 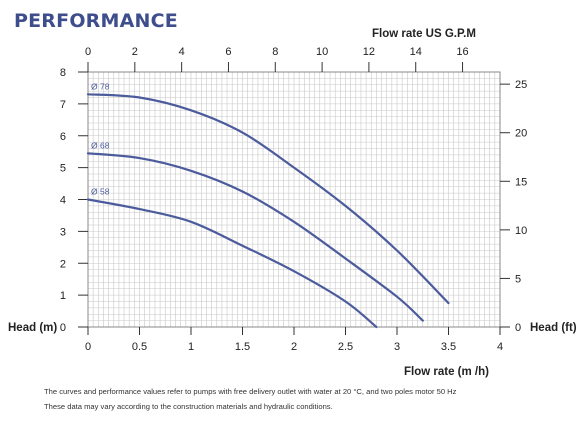 I want to click on x2-tick-label: 10, so click(x=322, y=52).